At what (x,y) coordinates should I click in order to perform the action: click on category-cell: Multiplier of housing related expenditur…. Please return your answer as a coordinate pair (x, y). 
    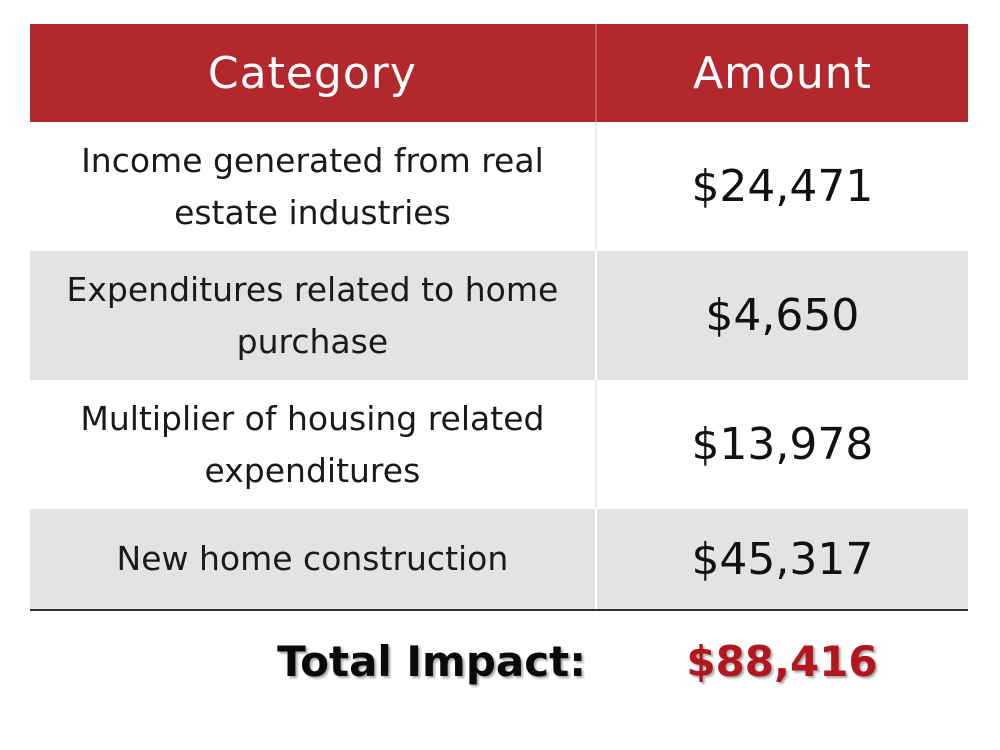
    Looking at the image, I should click on (312, 444).